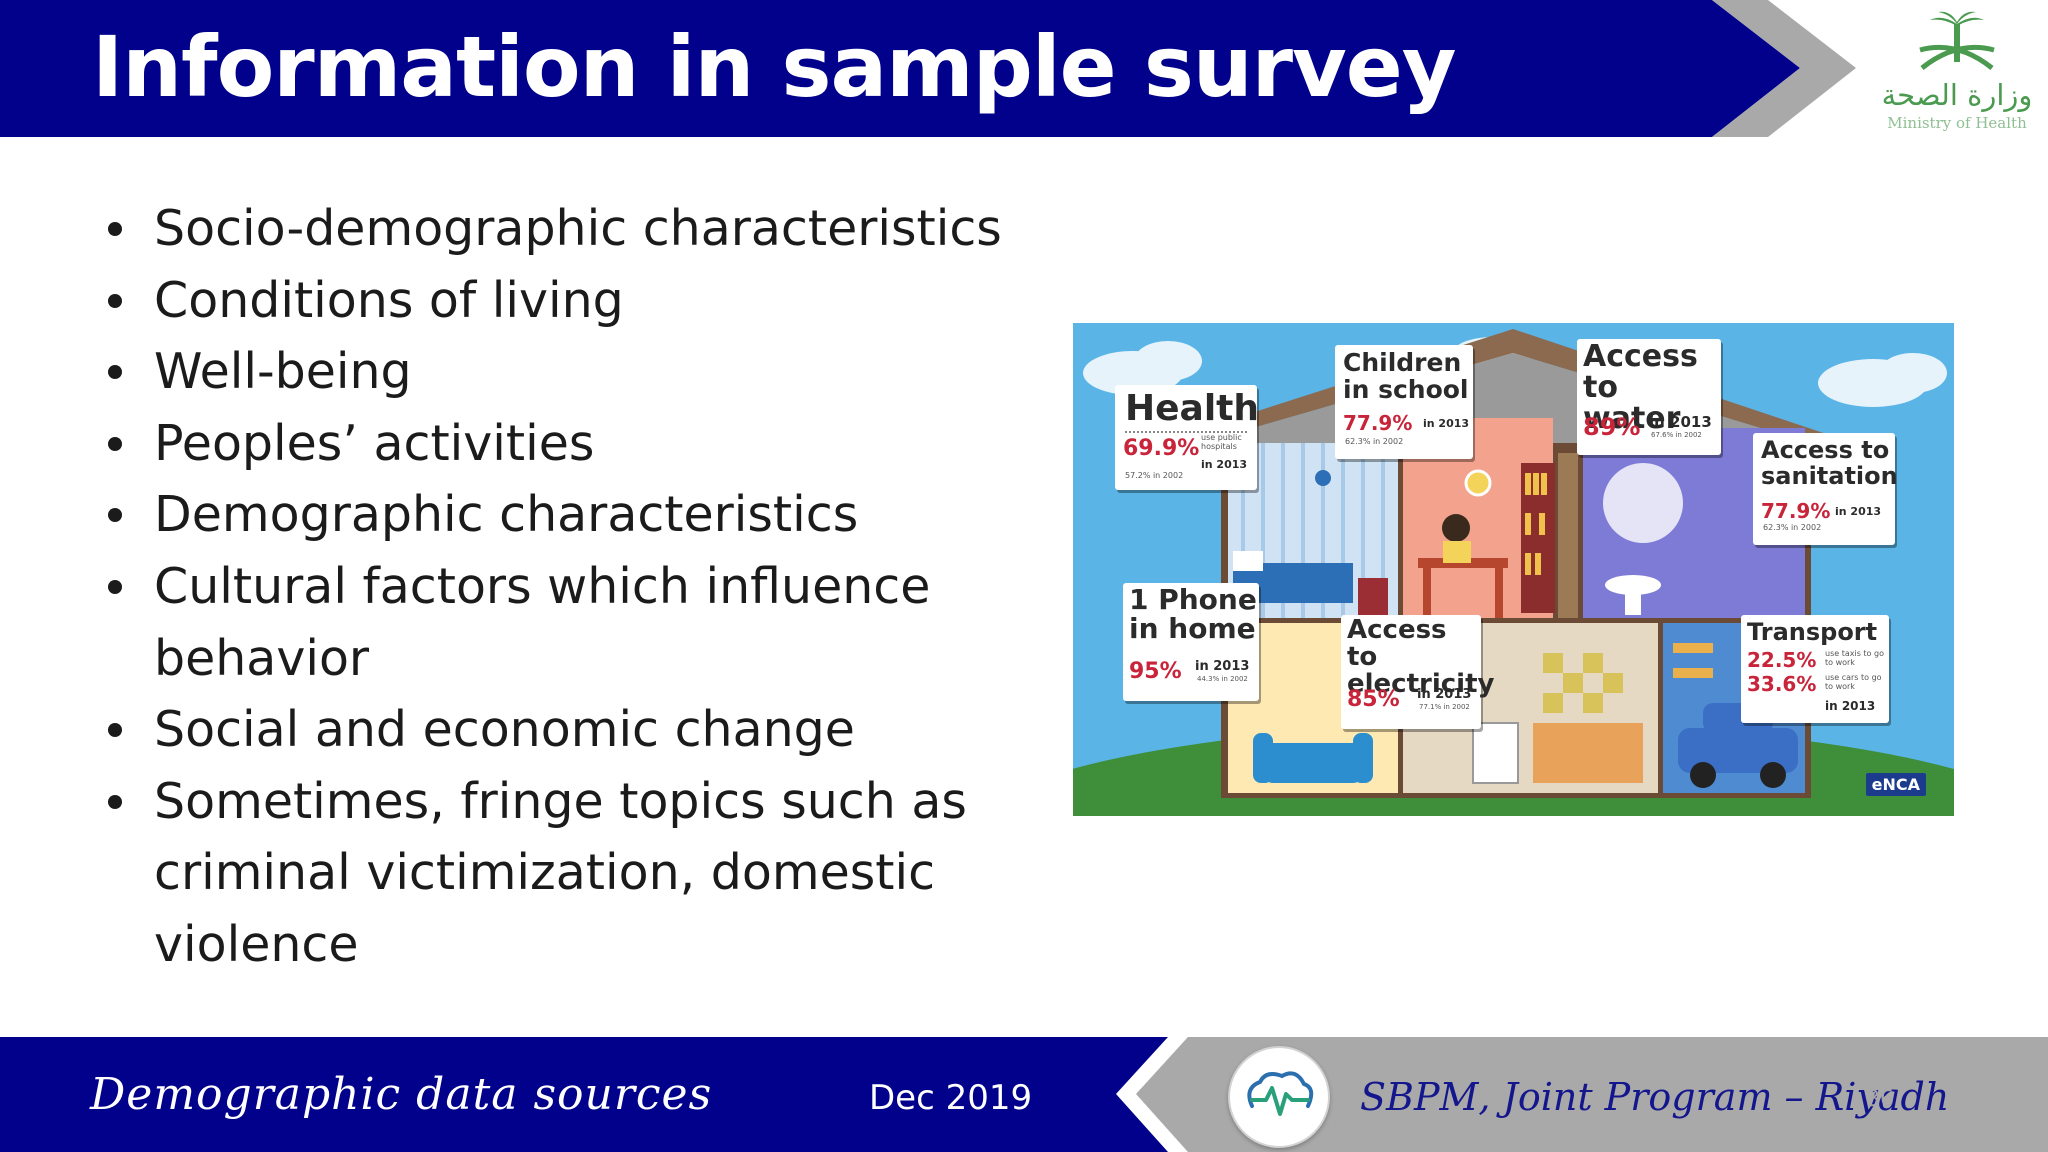 Image resolution: width=2048 pixels, height=1152 pixels. I want to click on sanitation-year: in 2013, so click(1858, 511).